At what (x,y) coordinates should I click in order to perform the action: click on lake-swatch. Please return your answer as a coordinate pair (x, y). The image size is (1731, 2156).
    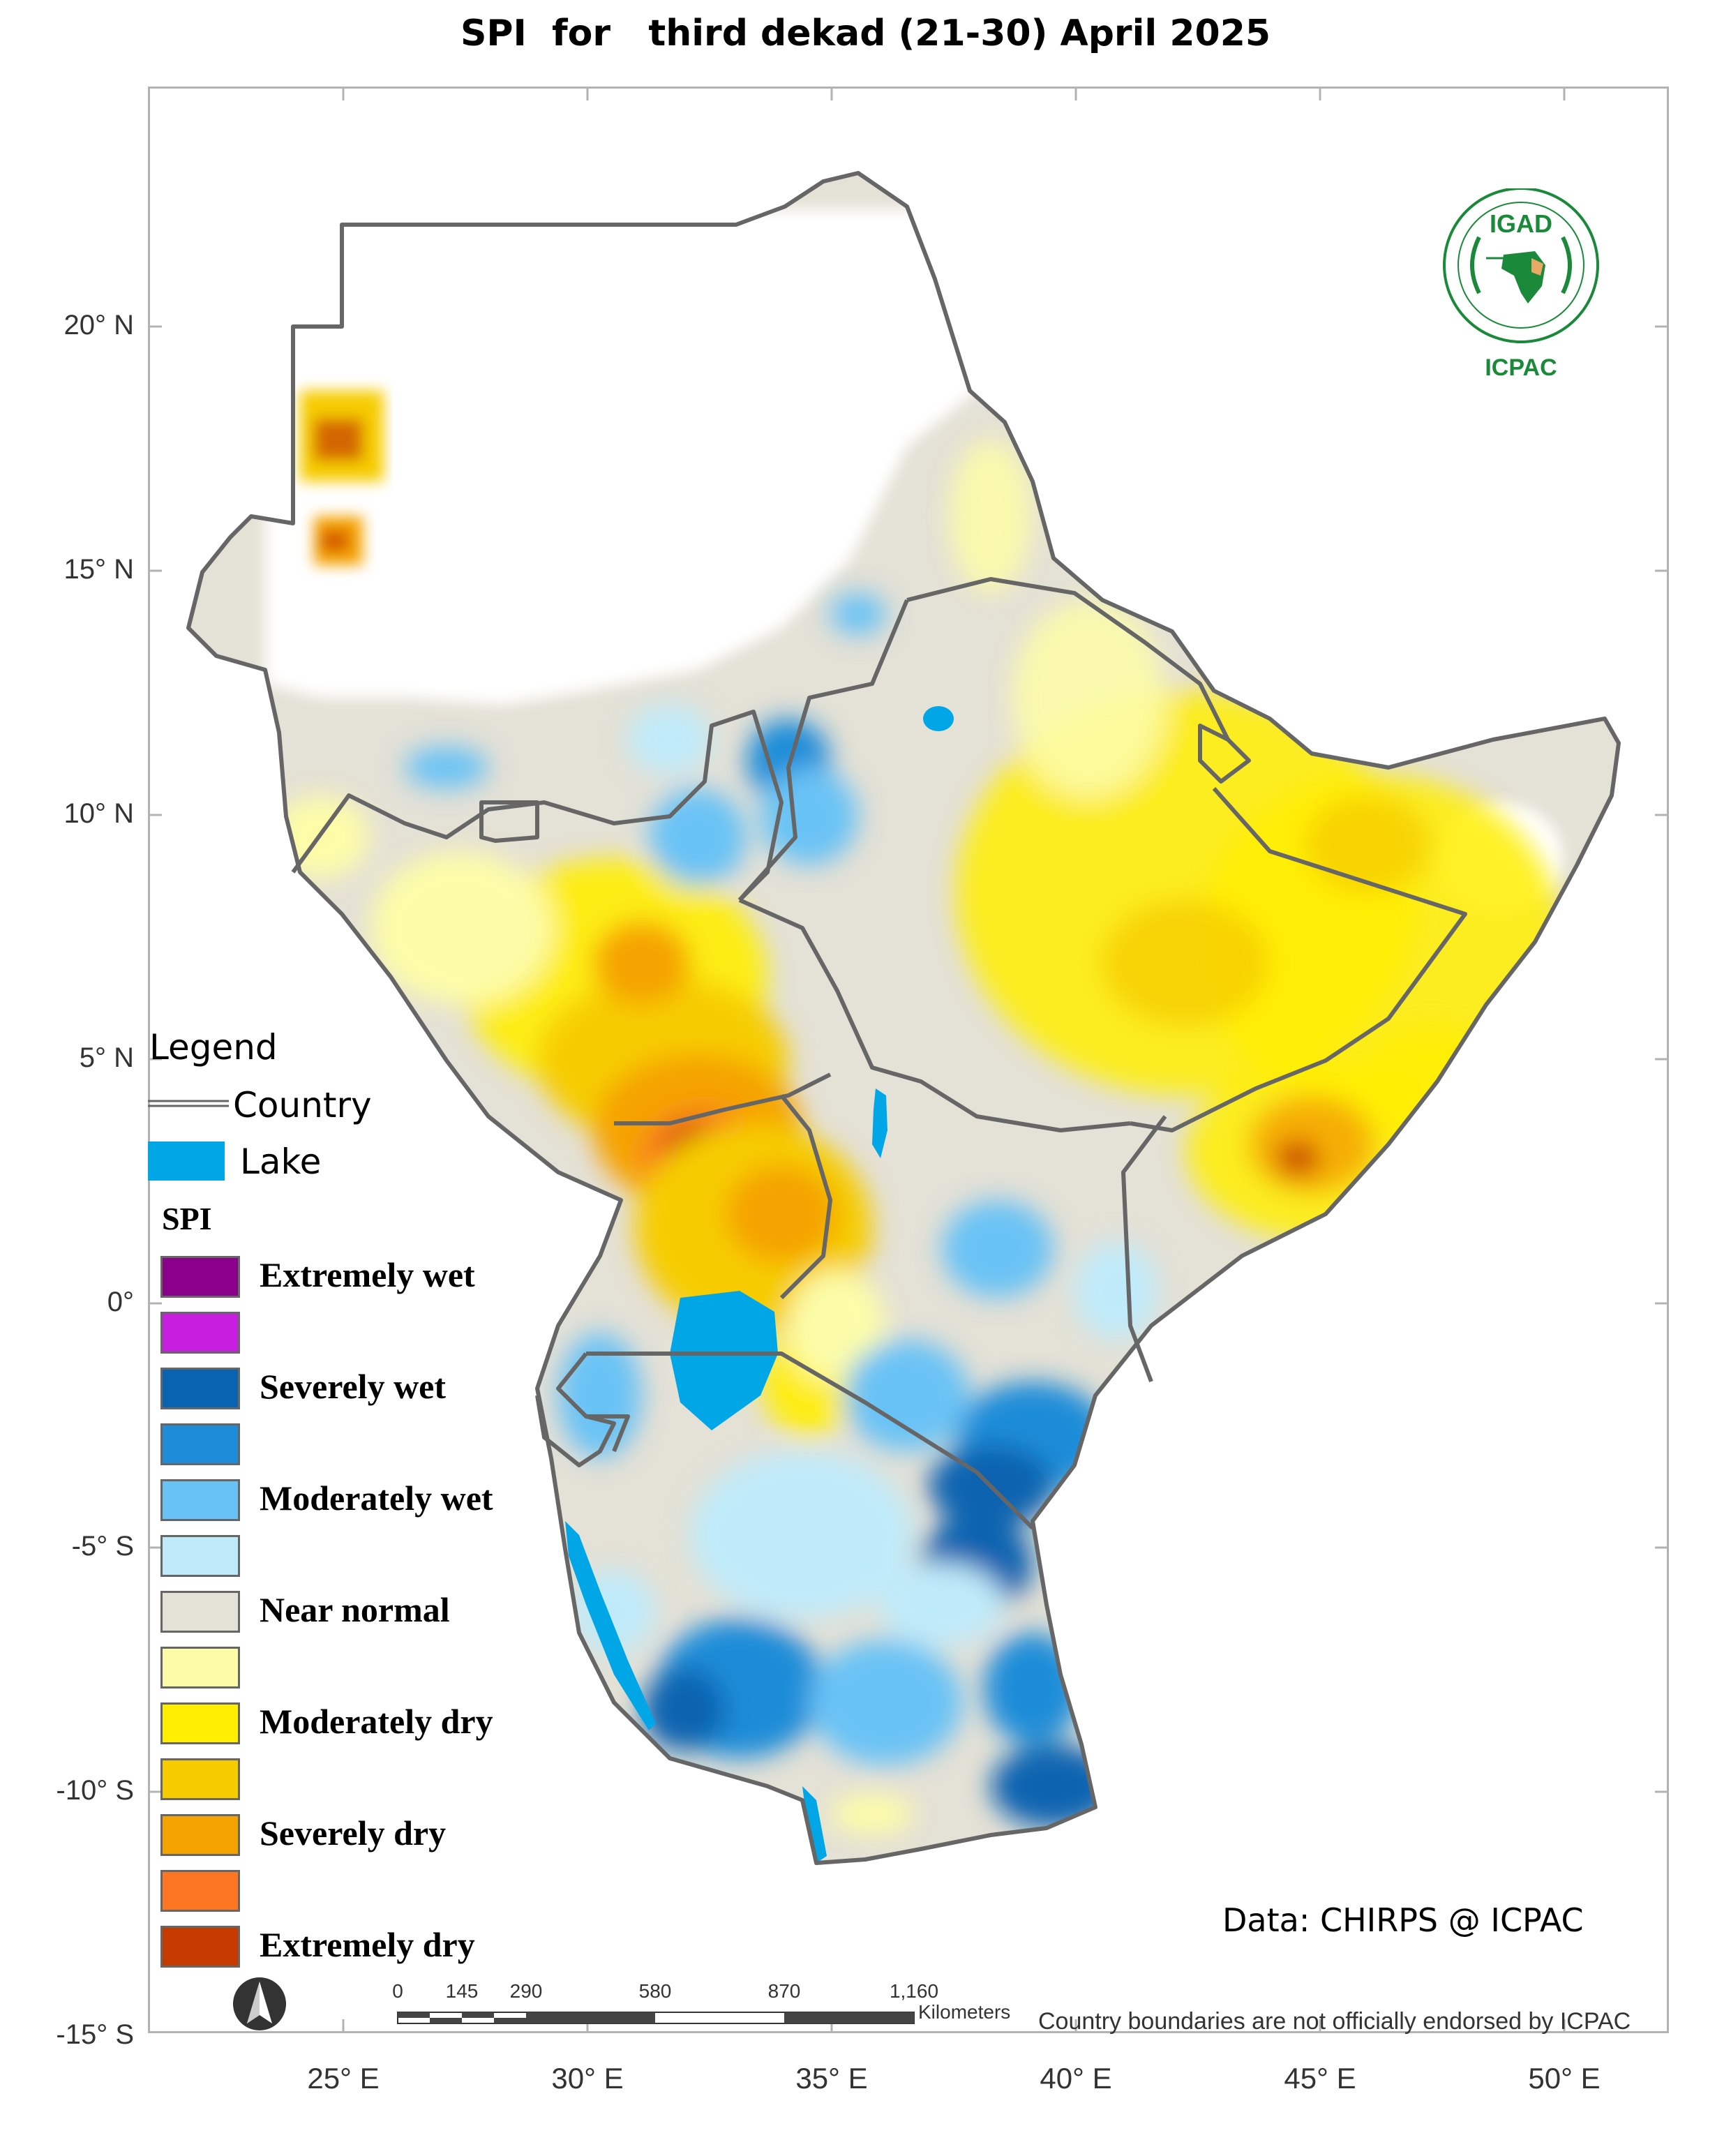
    Looking at the image, I should click on (186, 1161).